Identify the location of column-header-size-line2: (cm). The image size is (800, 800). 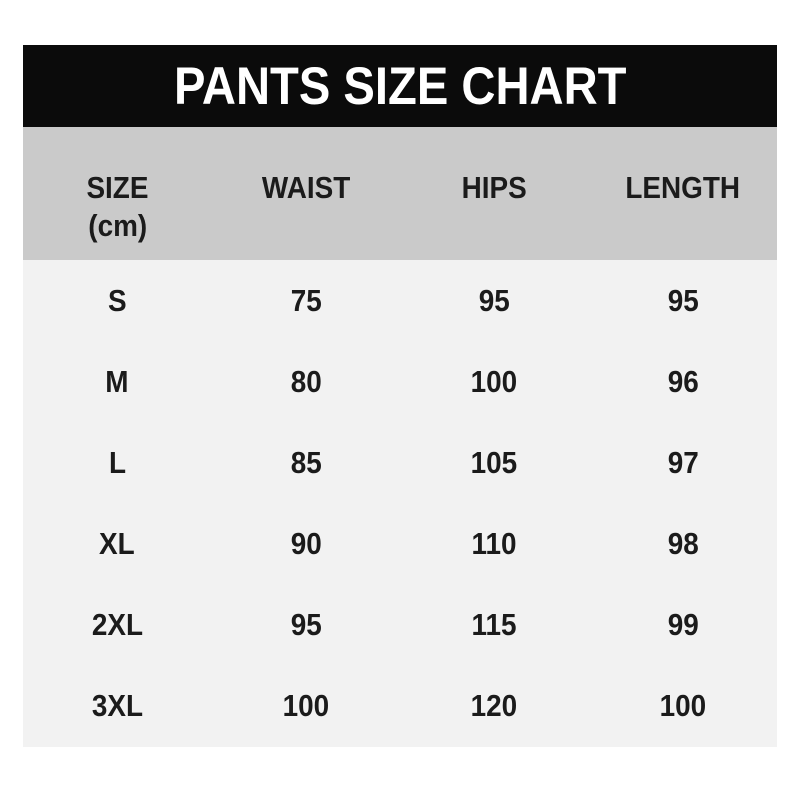
(117, 225).